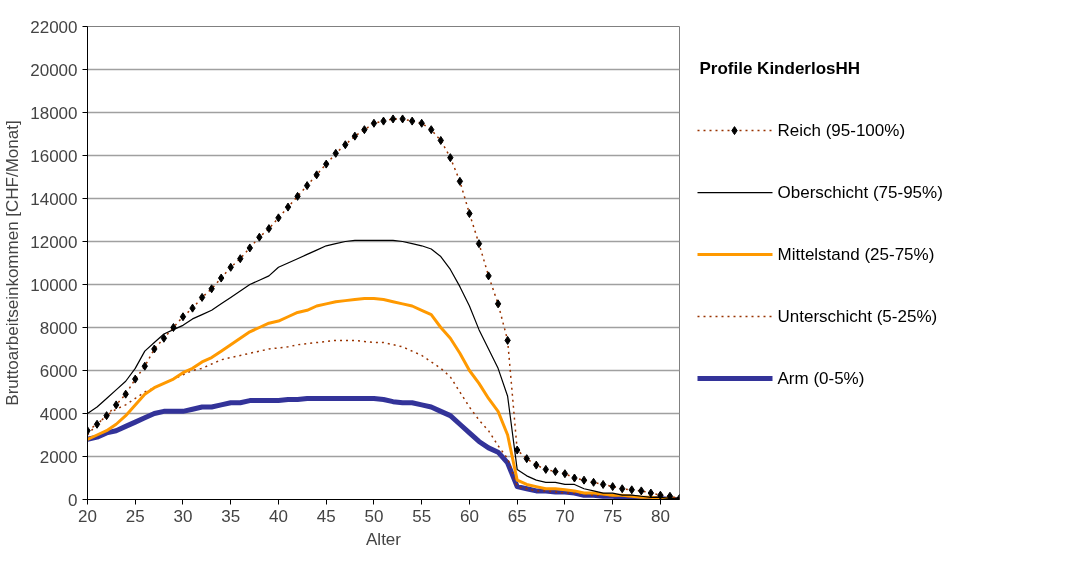 Image resolution: width=1075 pixels, height=579 pixels. I want to click on x-tick-label: 35, so click(231, 516).